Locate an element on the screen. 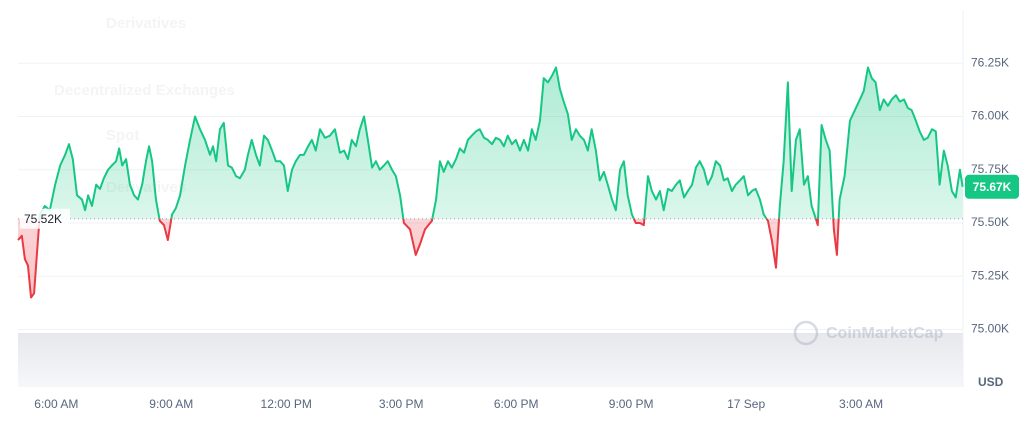  y-axis-label: USD is located at coordinates (991, 382).